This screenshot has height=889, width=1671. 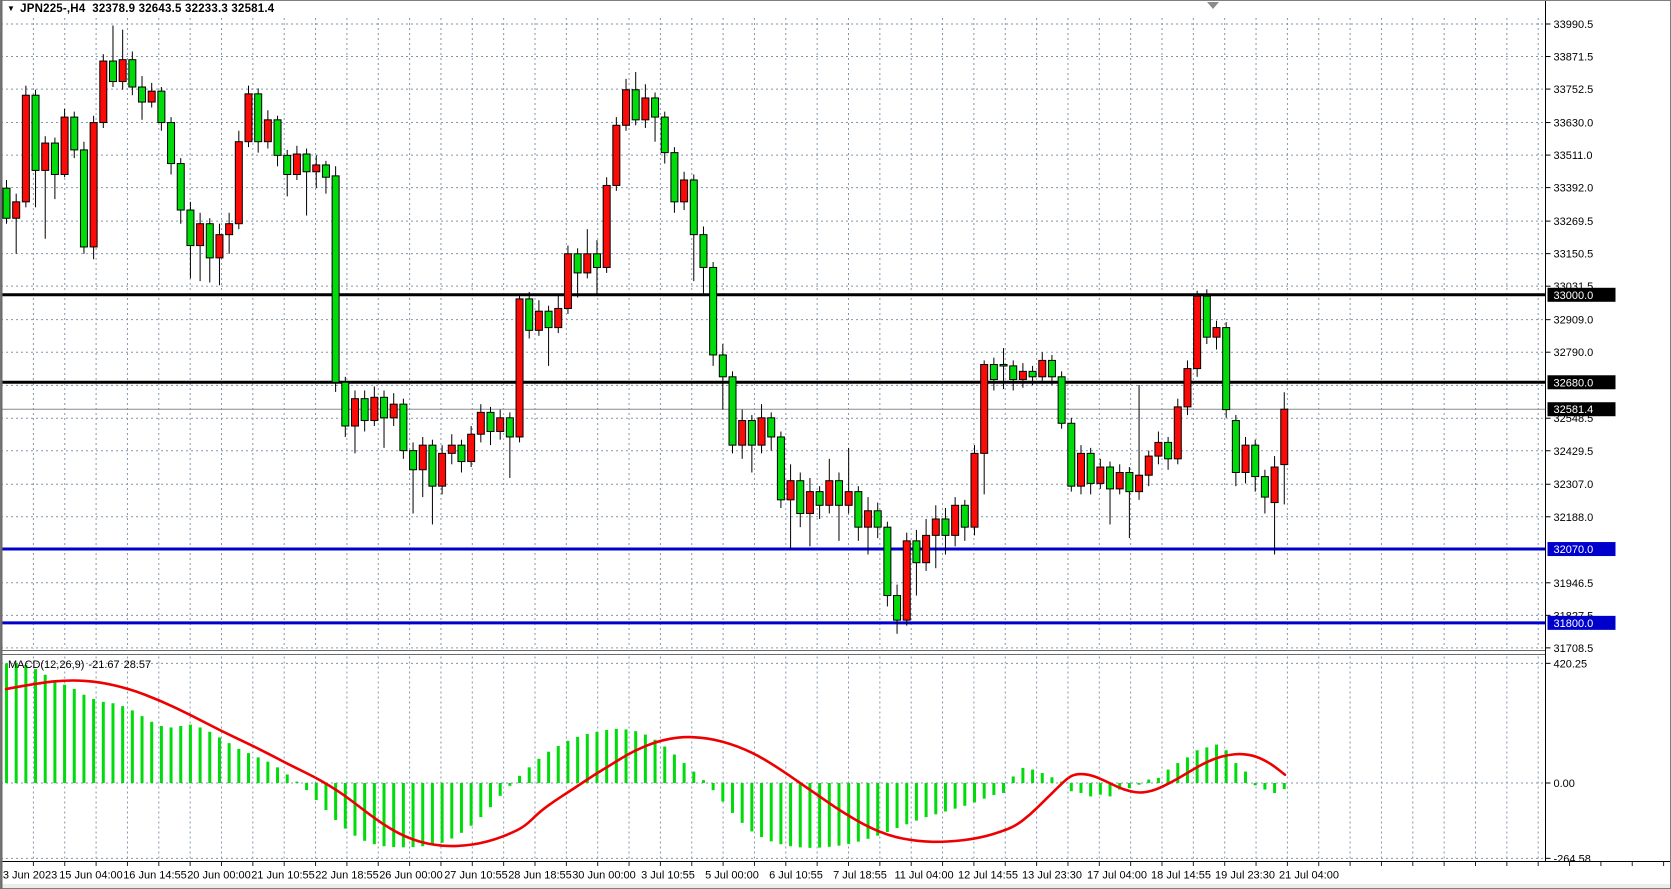 What do you see at coordinates (1574, 296) in the screenshot?
I see `price-tag-label: 33000.0` at bounding box center [1574, 296].